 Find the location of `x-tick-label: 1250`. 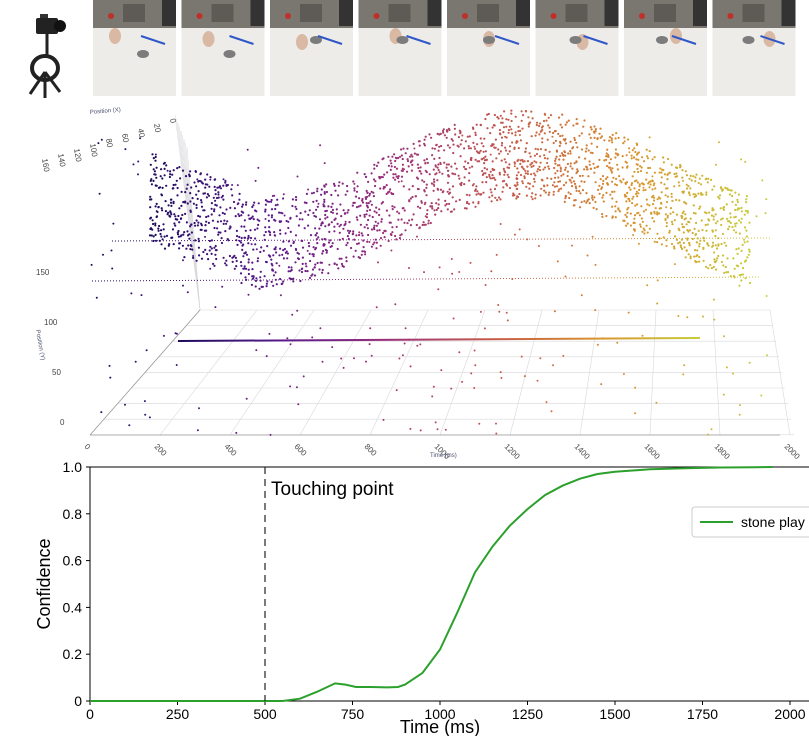

x-tick-label: 1250 is located at coordinates (527, 714).